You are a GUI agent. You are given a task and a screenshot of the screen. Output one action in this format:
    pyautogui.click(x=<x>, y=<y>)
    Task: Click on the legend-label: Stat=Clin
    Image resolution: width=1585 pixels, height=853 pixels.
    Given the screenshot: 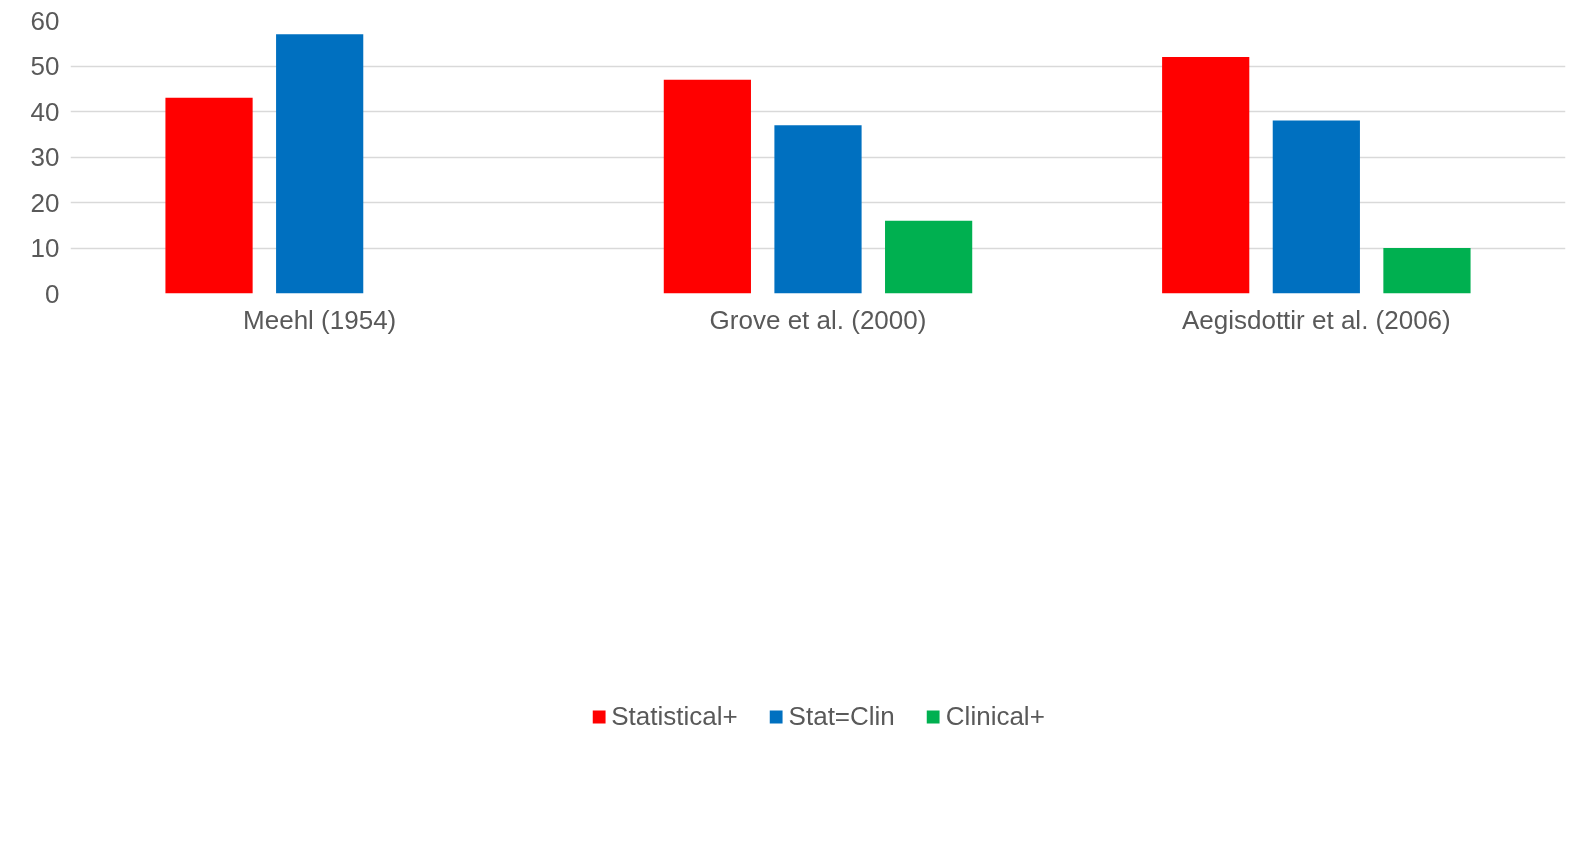 What is the action you would take?
    pyautogui.click(x=841, y=716)
    